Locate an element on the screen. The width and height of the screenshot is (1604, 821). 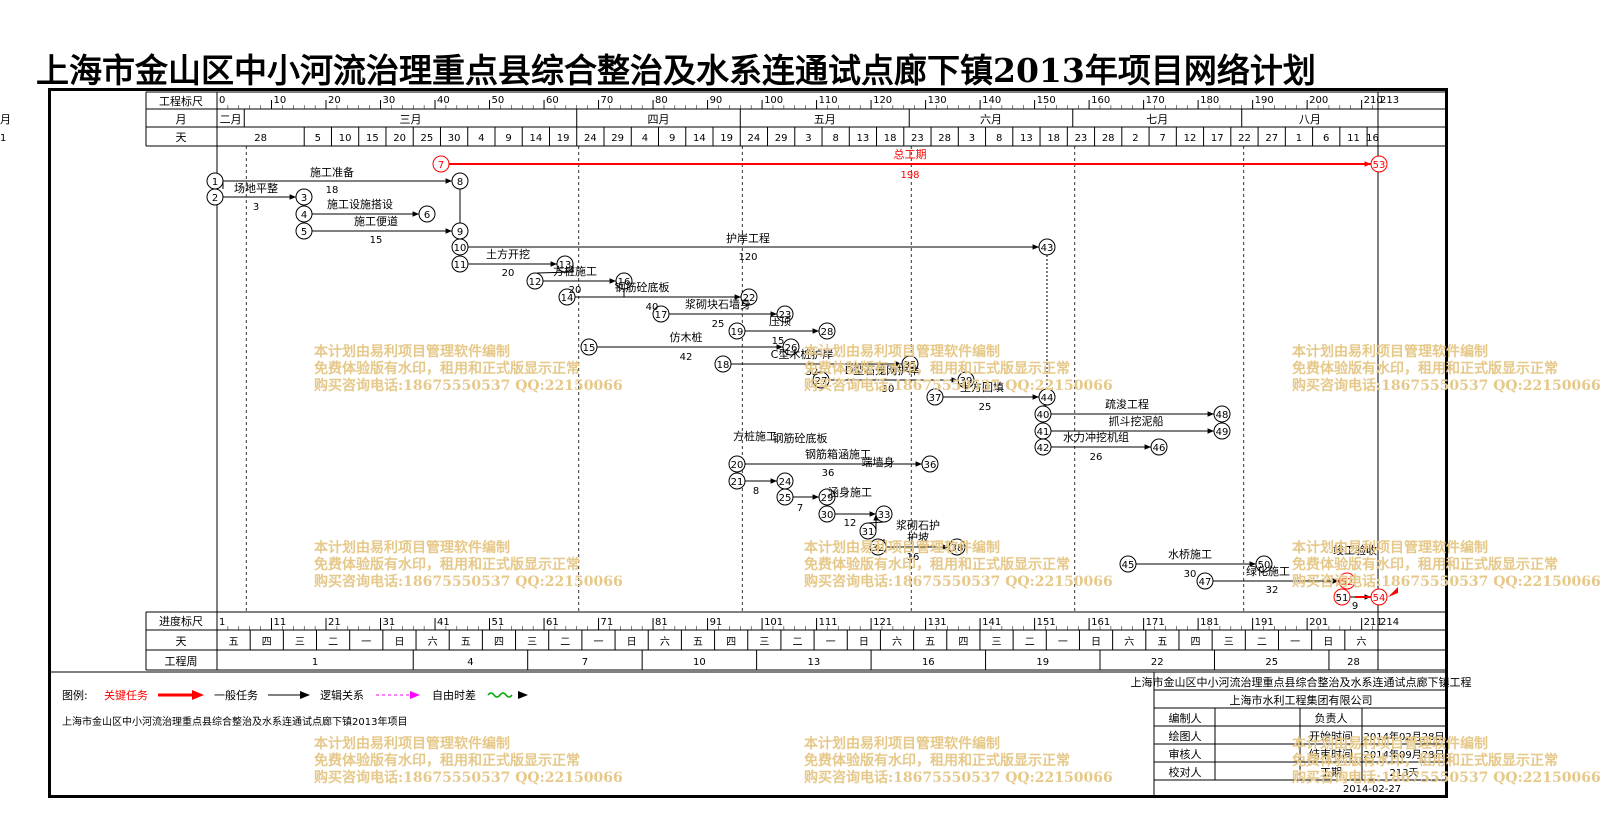
day-tick-label: 29 is located at coordinates (617, 138).